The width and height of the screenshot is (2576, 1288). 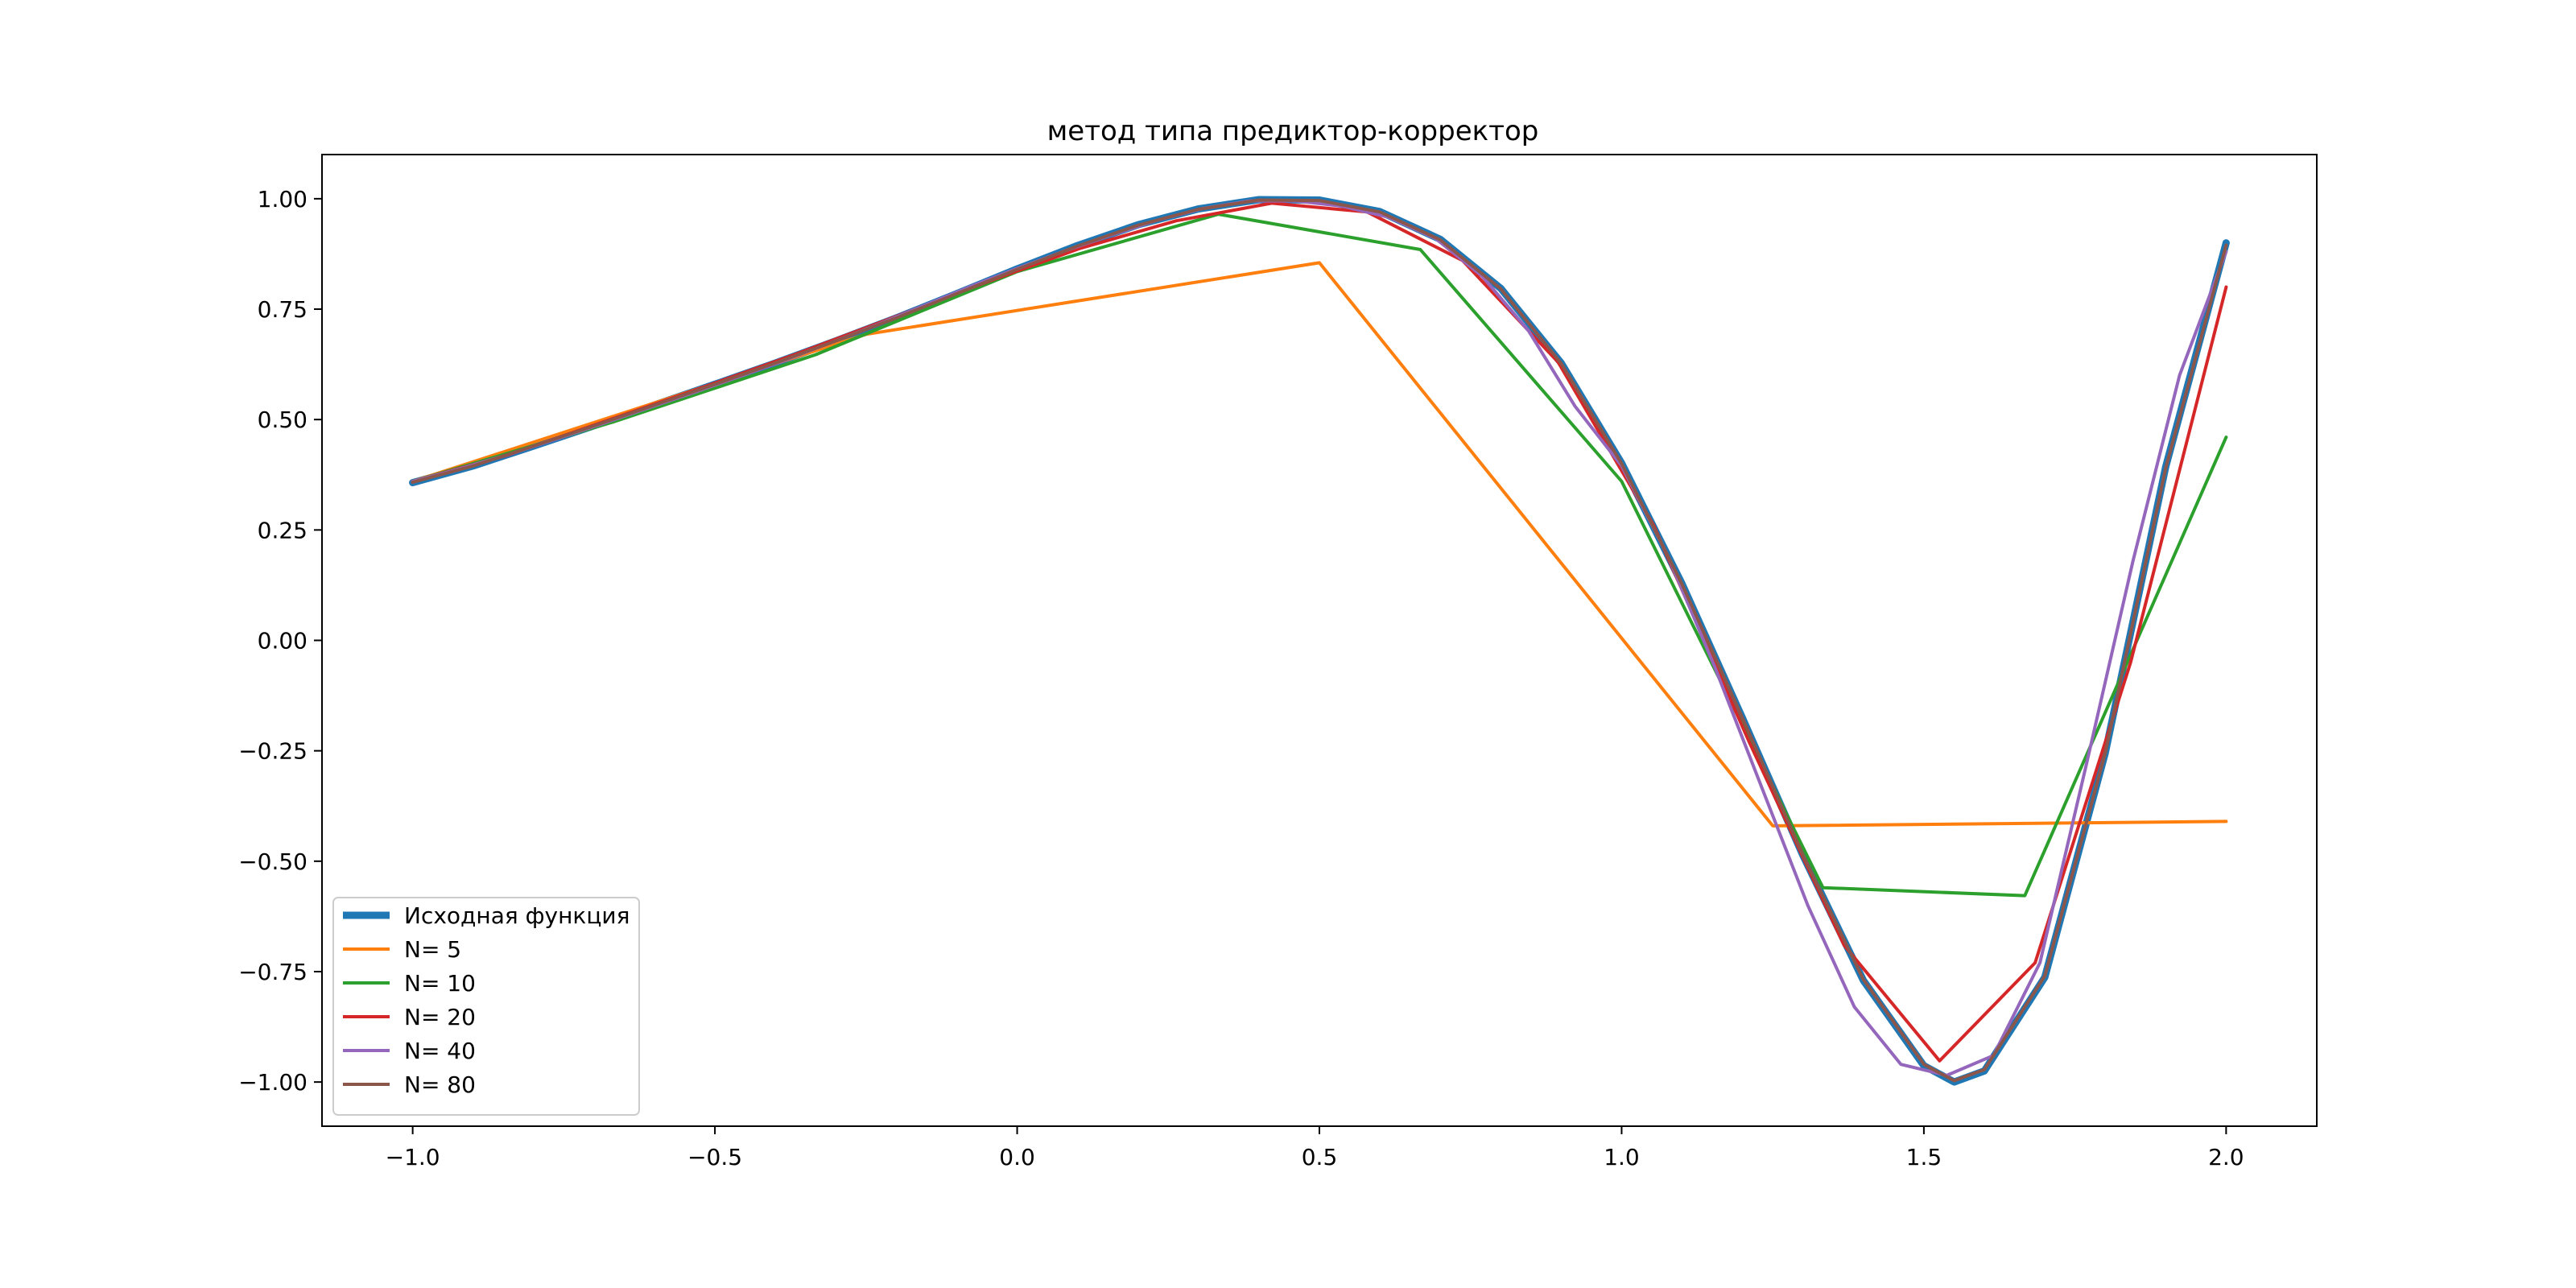 What do you see at coordinates (2226, 1157) in the screenshot?
I see `x-tick-label: 2.0` at bounding box center [2226, 1157].